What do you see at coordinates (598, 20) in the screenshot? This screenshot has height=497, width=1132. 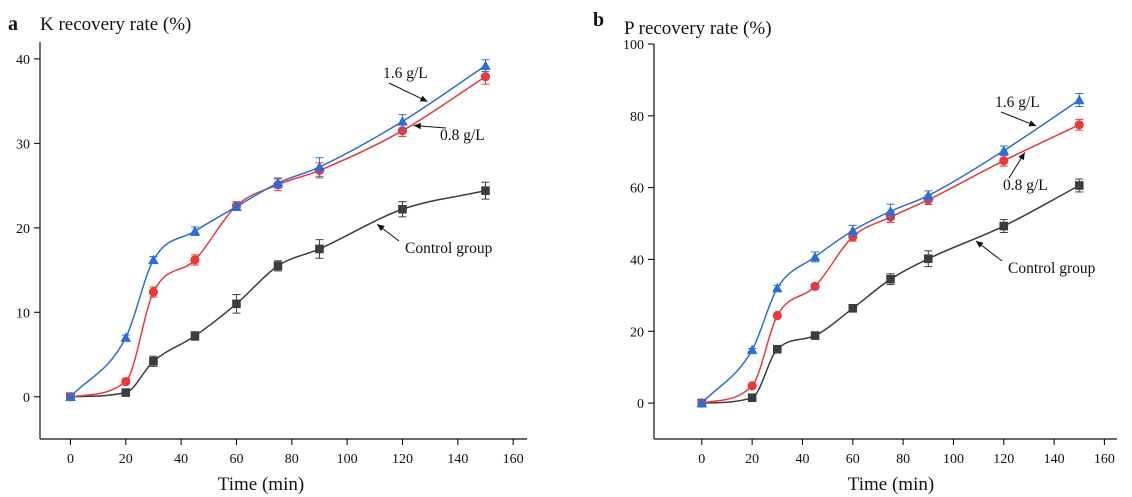 I see `panel-letter: b` at bounding box center [598, 20].